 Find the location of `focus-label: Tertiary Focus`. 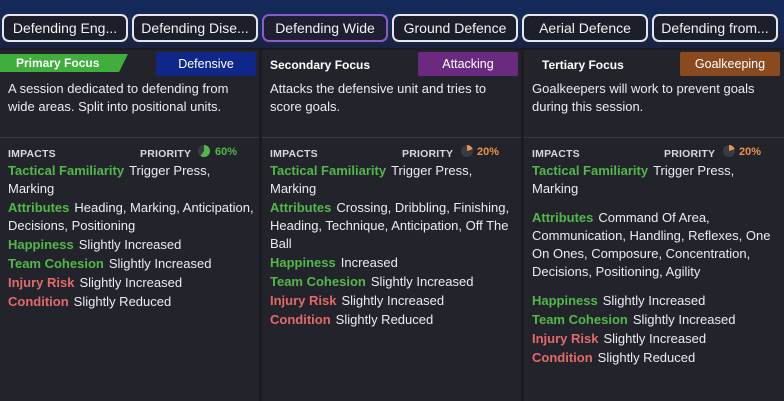

focus-label: Tertiary Focus is located at coordinates (583, 65).